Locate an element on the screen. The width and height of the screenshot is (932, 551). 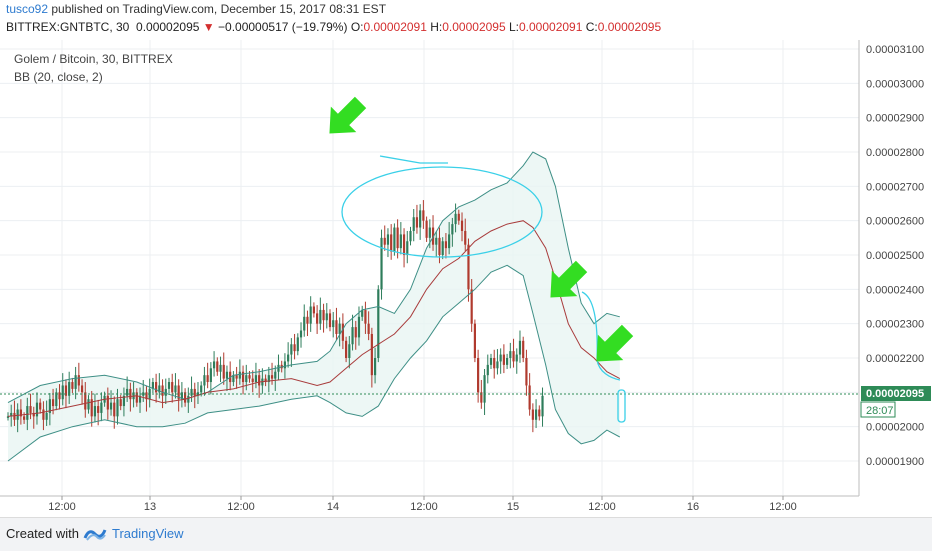
time-tick-label: 15 is located at coordinates (513, 507).